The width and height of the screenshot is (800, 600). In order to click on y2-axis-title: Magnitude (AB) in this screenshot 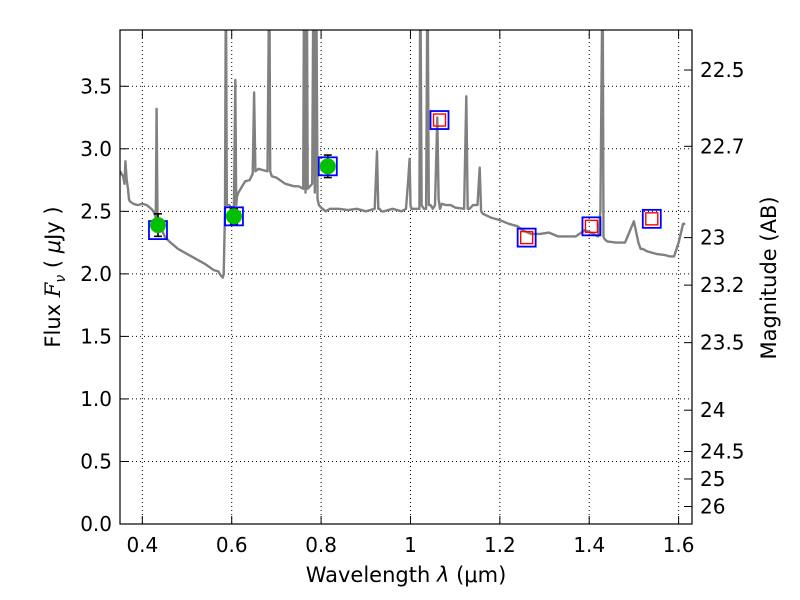, I will do `click(769, 277)`.